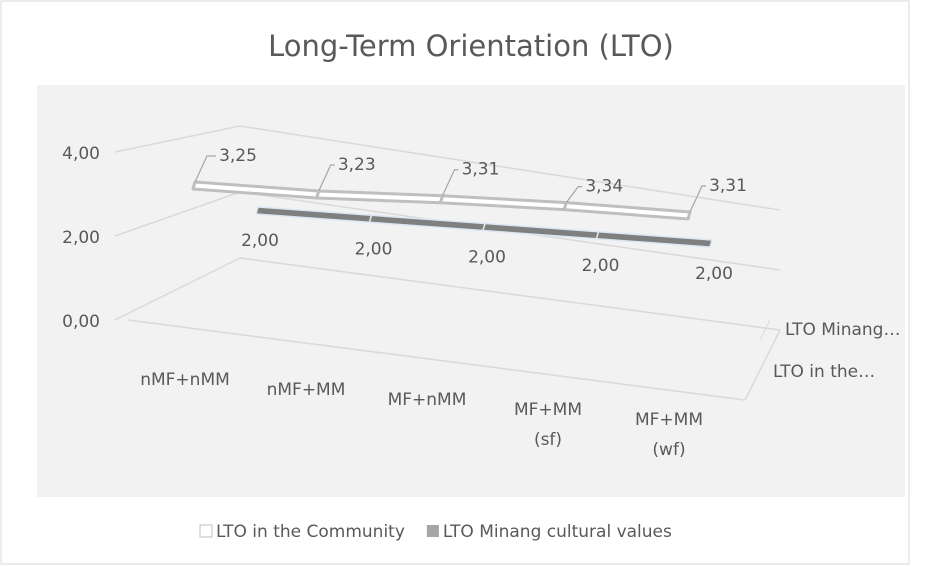 The height and width of the screenshot is (566, 942). What do you see at coordinates (306, 390) in the screenshot?
I see `x-tick-label: nMF+MM` at bounding box center [306, 390].